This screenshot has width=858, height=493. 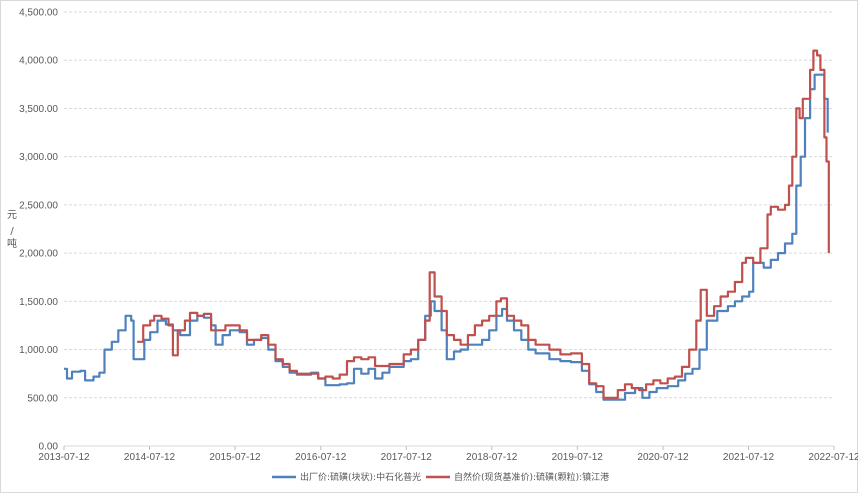 What do you see at coordinates (38, 302) in the screenshot?
I see `y-tick-label: 1,500.00` at bounding box center [38, 302].